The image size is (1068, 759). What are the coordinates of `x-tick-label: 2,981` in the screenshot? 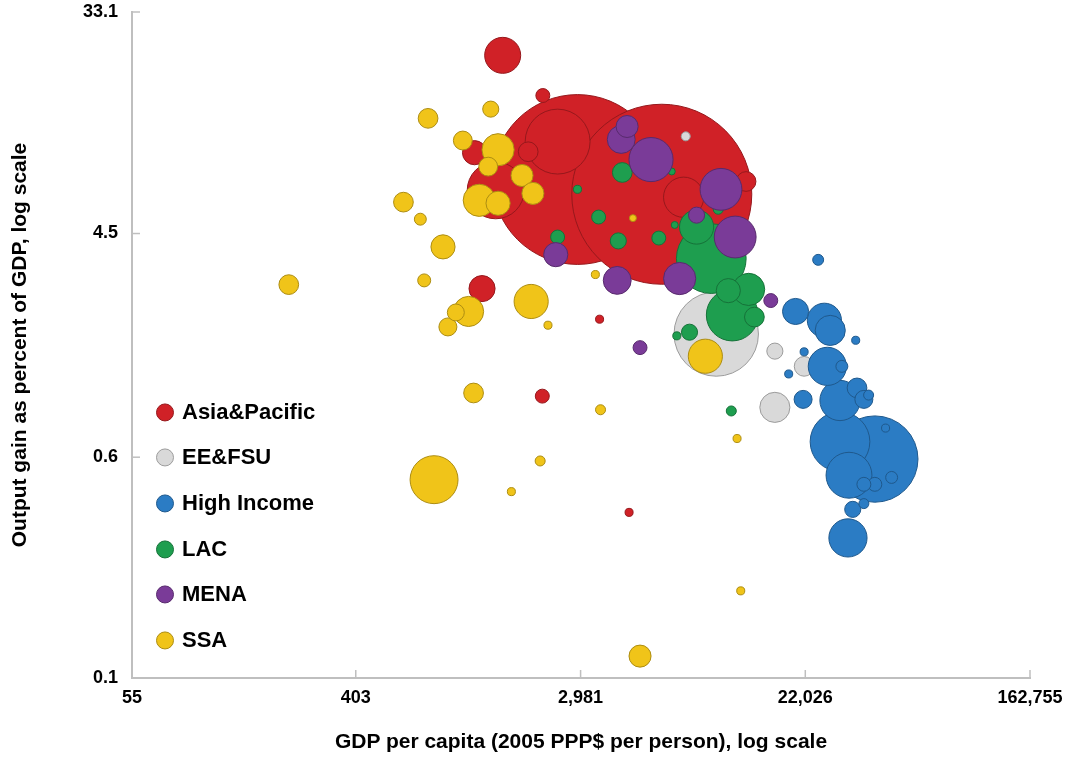 It's located at (581, 696).